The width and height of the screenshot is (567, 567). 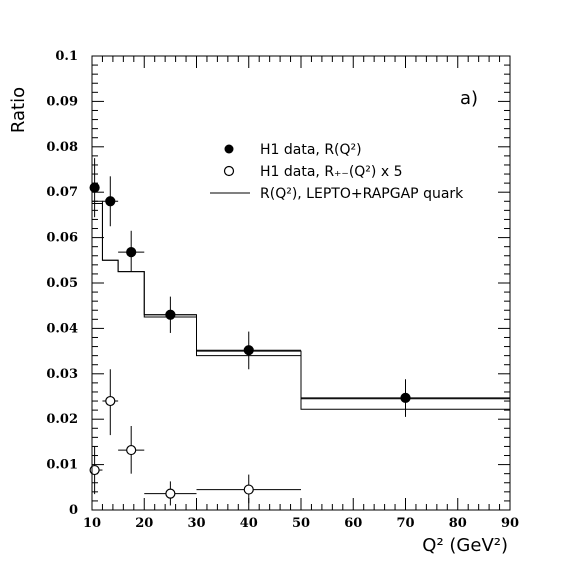 I want to click on y-tick-label: 0.07, so click(x=62, y=192).